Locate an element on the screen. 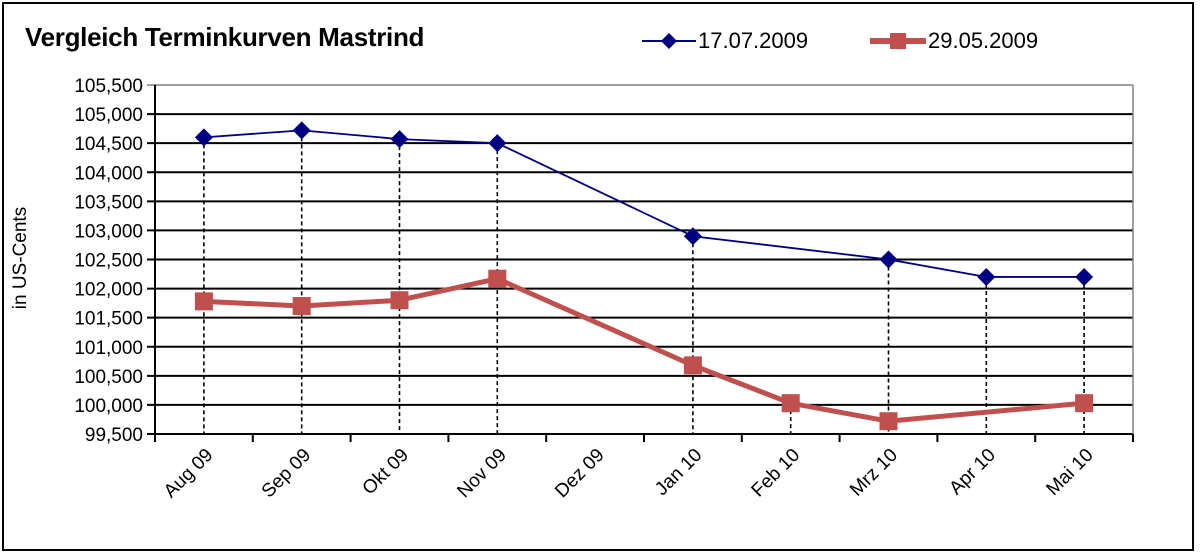  chart-title: Vergleich Terminkurven Mastrind is located at coordinates (225, 37).